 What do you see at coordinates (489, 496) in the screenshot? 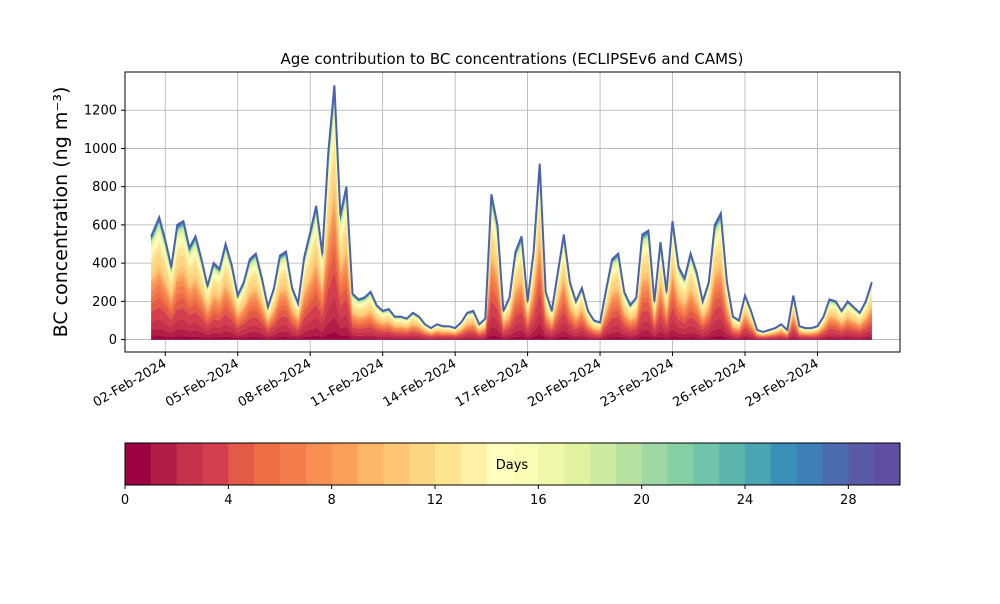
I see `colorbar-ticks: 0 4 8 12 16 20 24 28` at bounding box center [489, 496].